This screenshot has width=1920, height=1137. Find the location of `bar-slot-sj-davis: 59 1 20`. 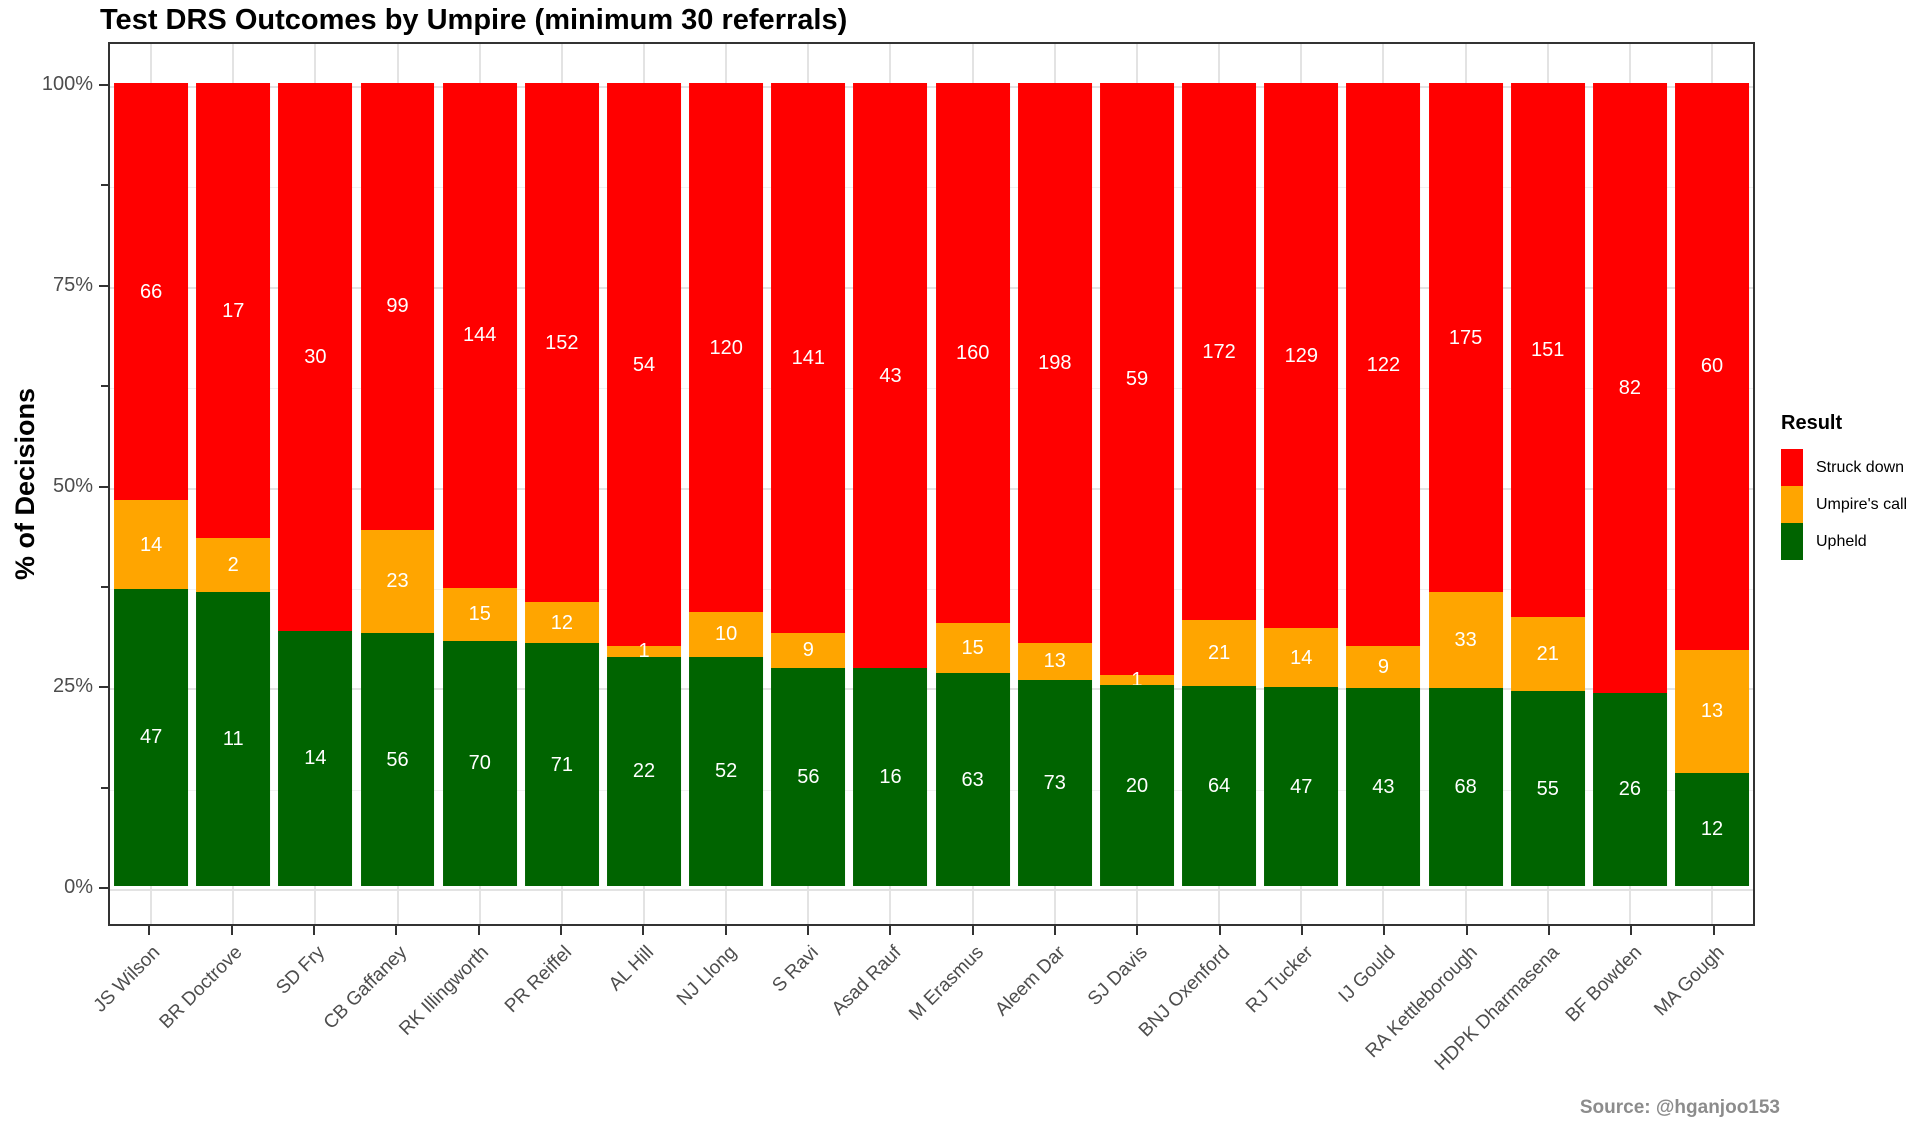

bar-slot-sj-davis: 59 1 20 is located at coordinates (1137, 484).